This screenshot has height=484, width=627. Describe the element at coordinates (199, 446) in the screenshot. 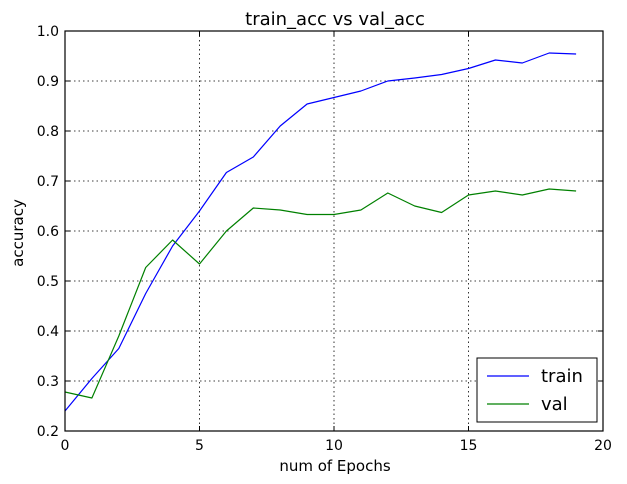

I see `x-tick-label: 5` at that location.